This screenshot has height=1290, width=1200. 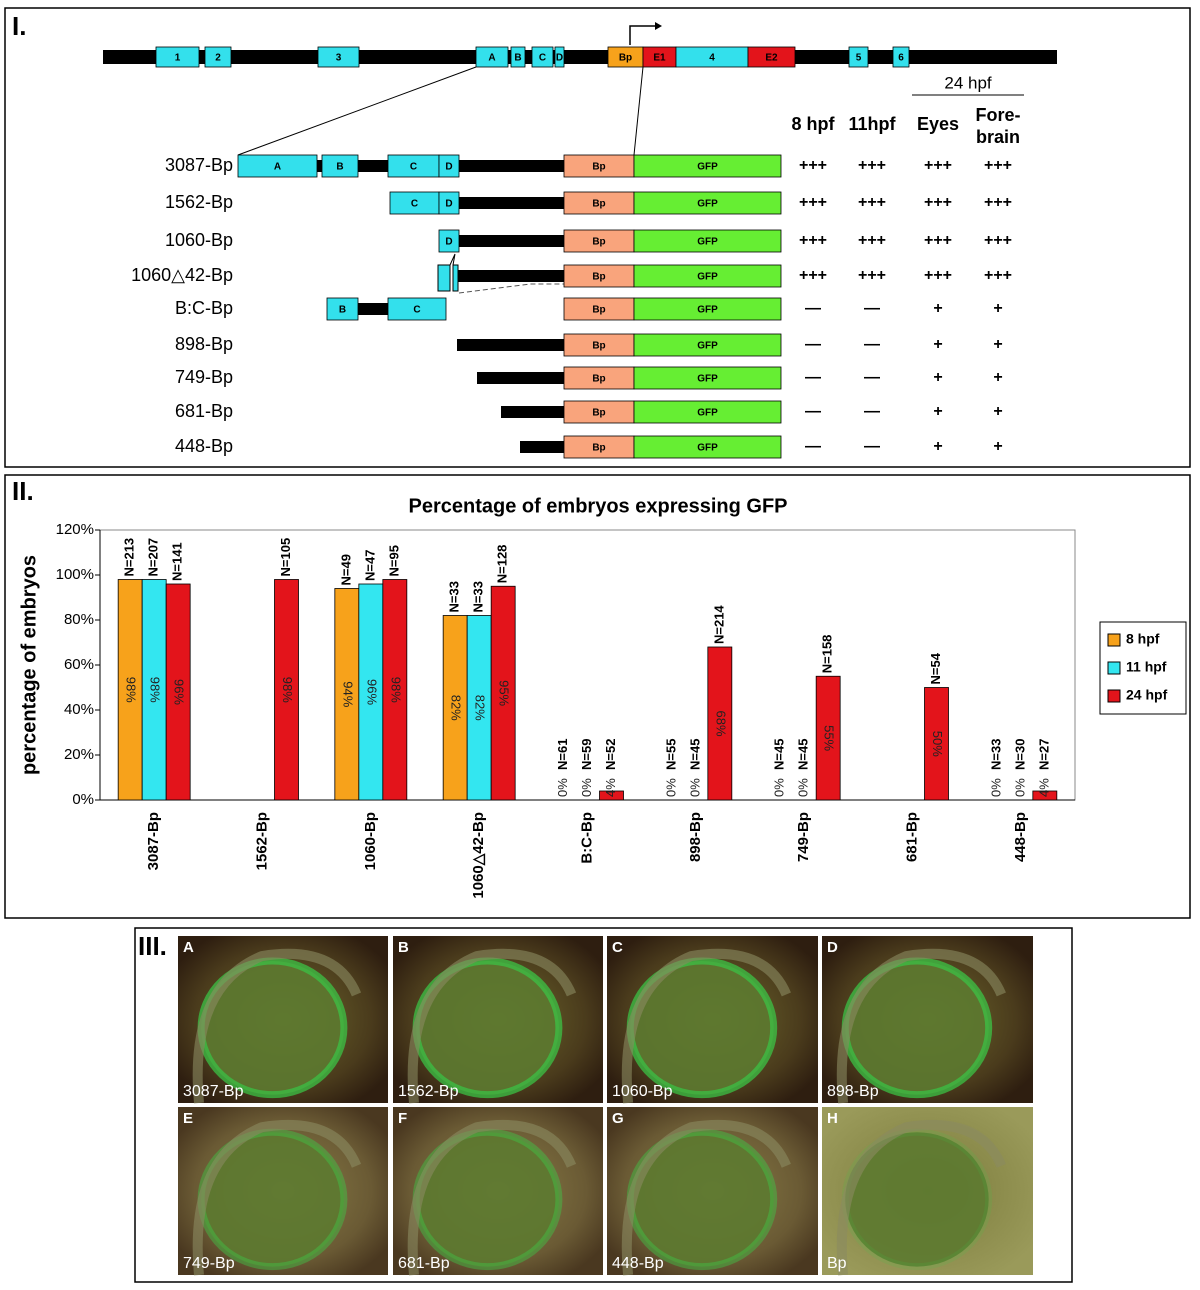 What do you see at coordinates (153, 841) in the screenshot?
I see `x-tick-label: 3087-Bp` at bounding box center [153, 841].